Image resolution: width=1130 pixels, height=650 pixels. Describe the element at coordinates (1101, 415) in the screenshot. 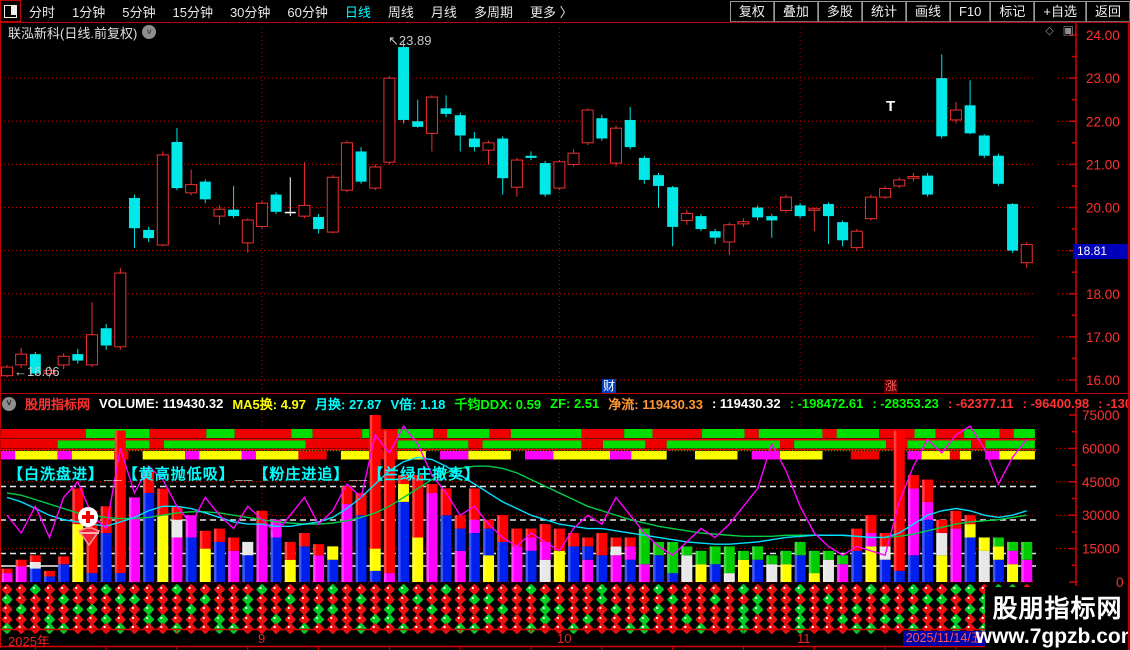

I see `svg-text: 75000` at that location.